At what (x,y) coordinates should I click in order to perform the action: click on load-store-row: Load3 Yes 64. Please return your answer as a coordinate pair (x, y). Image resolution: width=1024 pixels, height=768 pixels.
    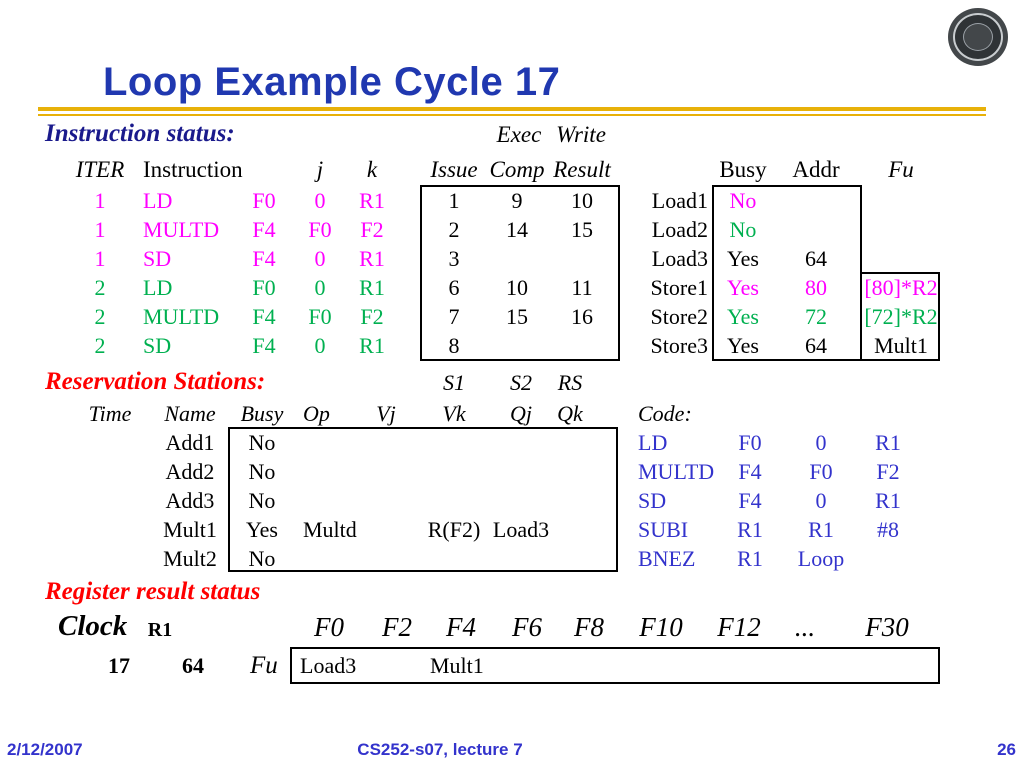
    Looking at the image, I should click on (512, 258).